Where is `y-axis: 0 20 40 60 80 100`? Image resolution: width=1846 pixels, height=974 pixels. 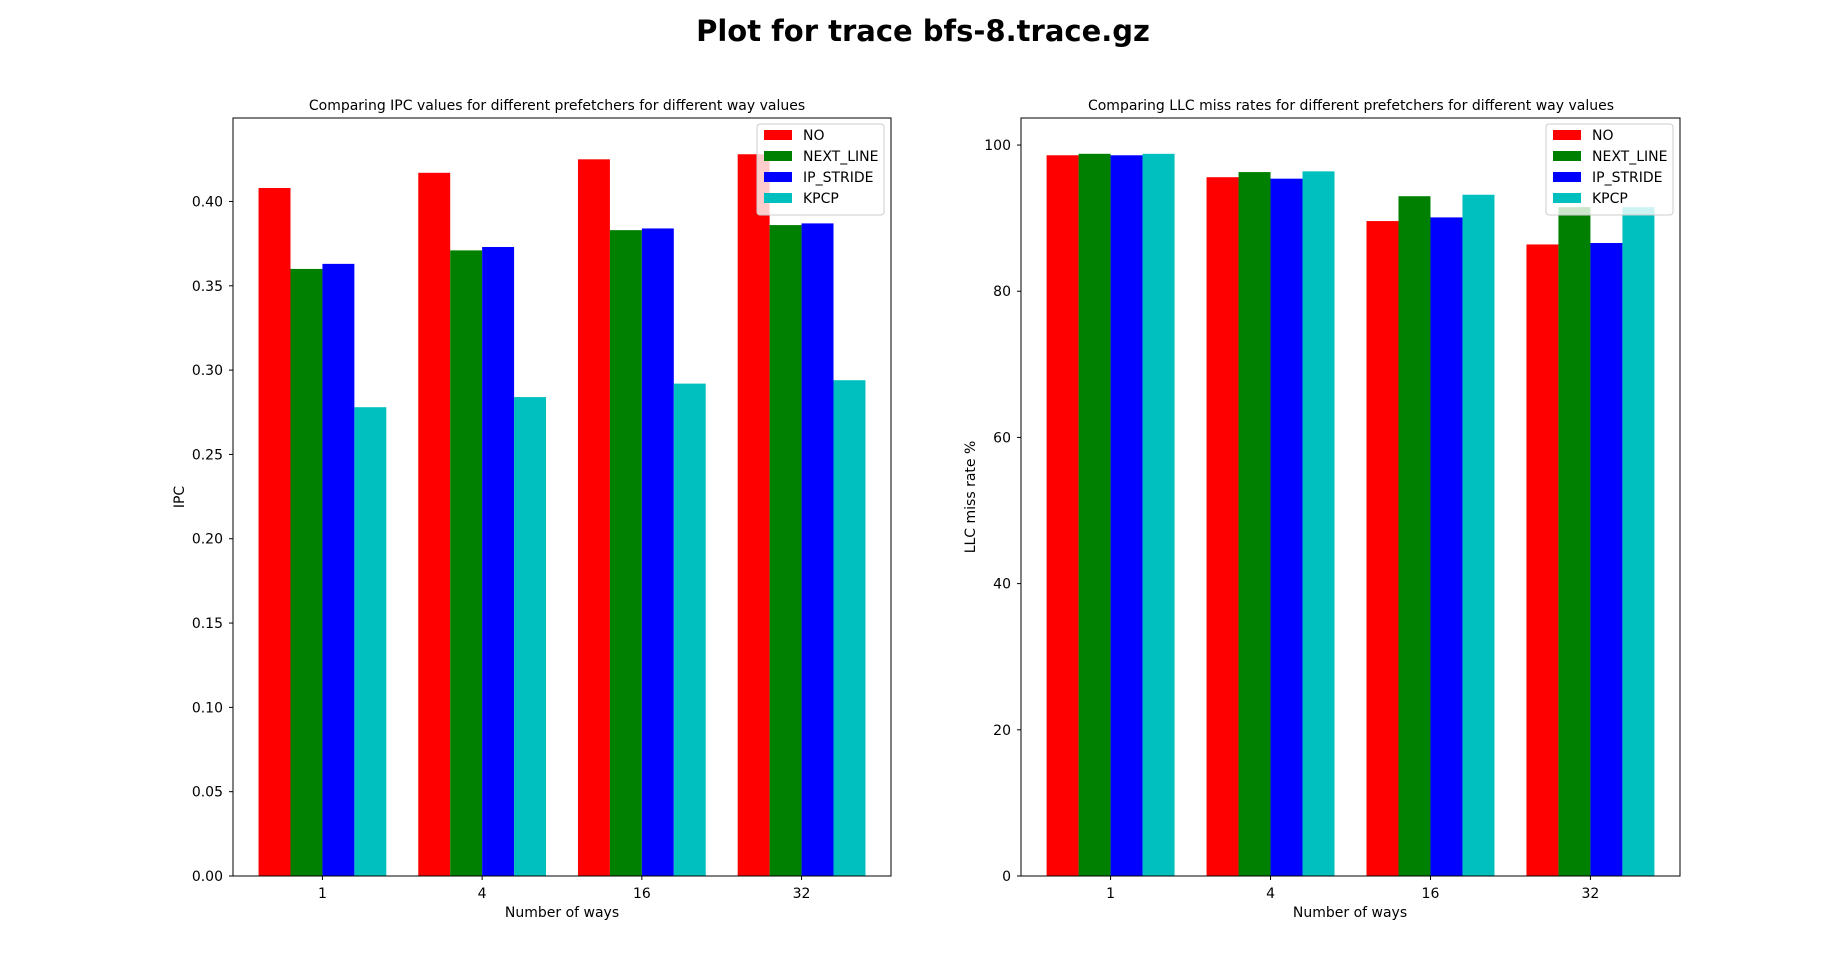
y-axis: 0 20 40 60 80 100 is located at coordinates (1002, 511).